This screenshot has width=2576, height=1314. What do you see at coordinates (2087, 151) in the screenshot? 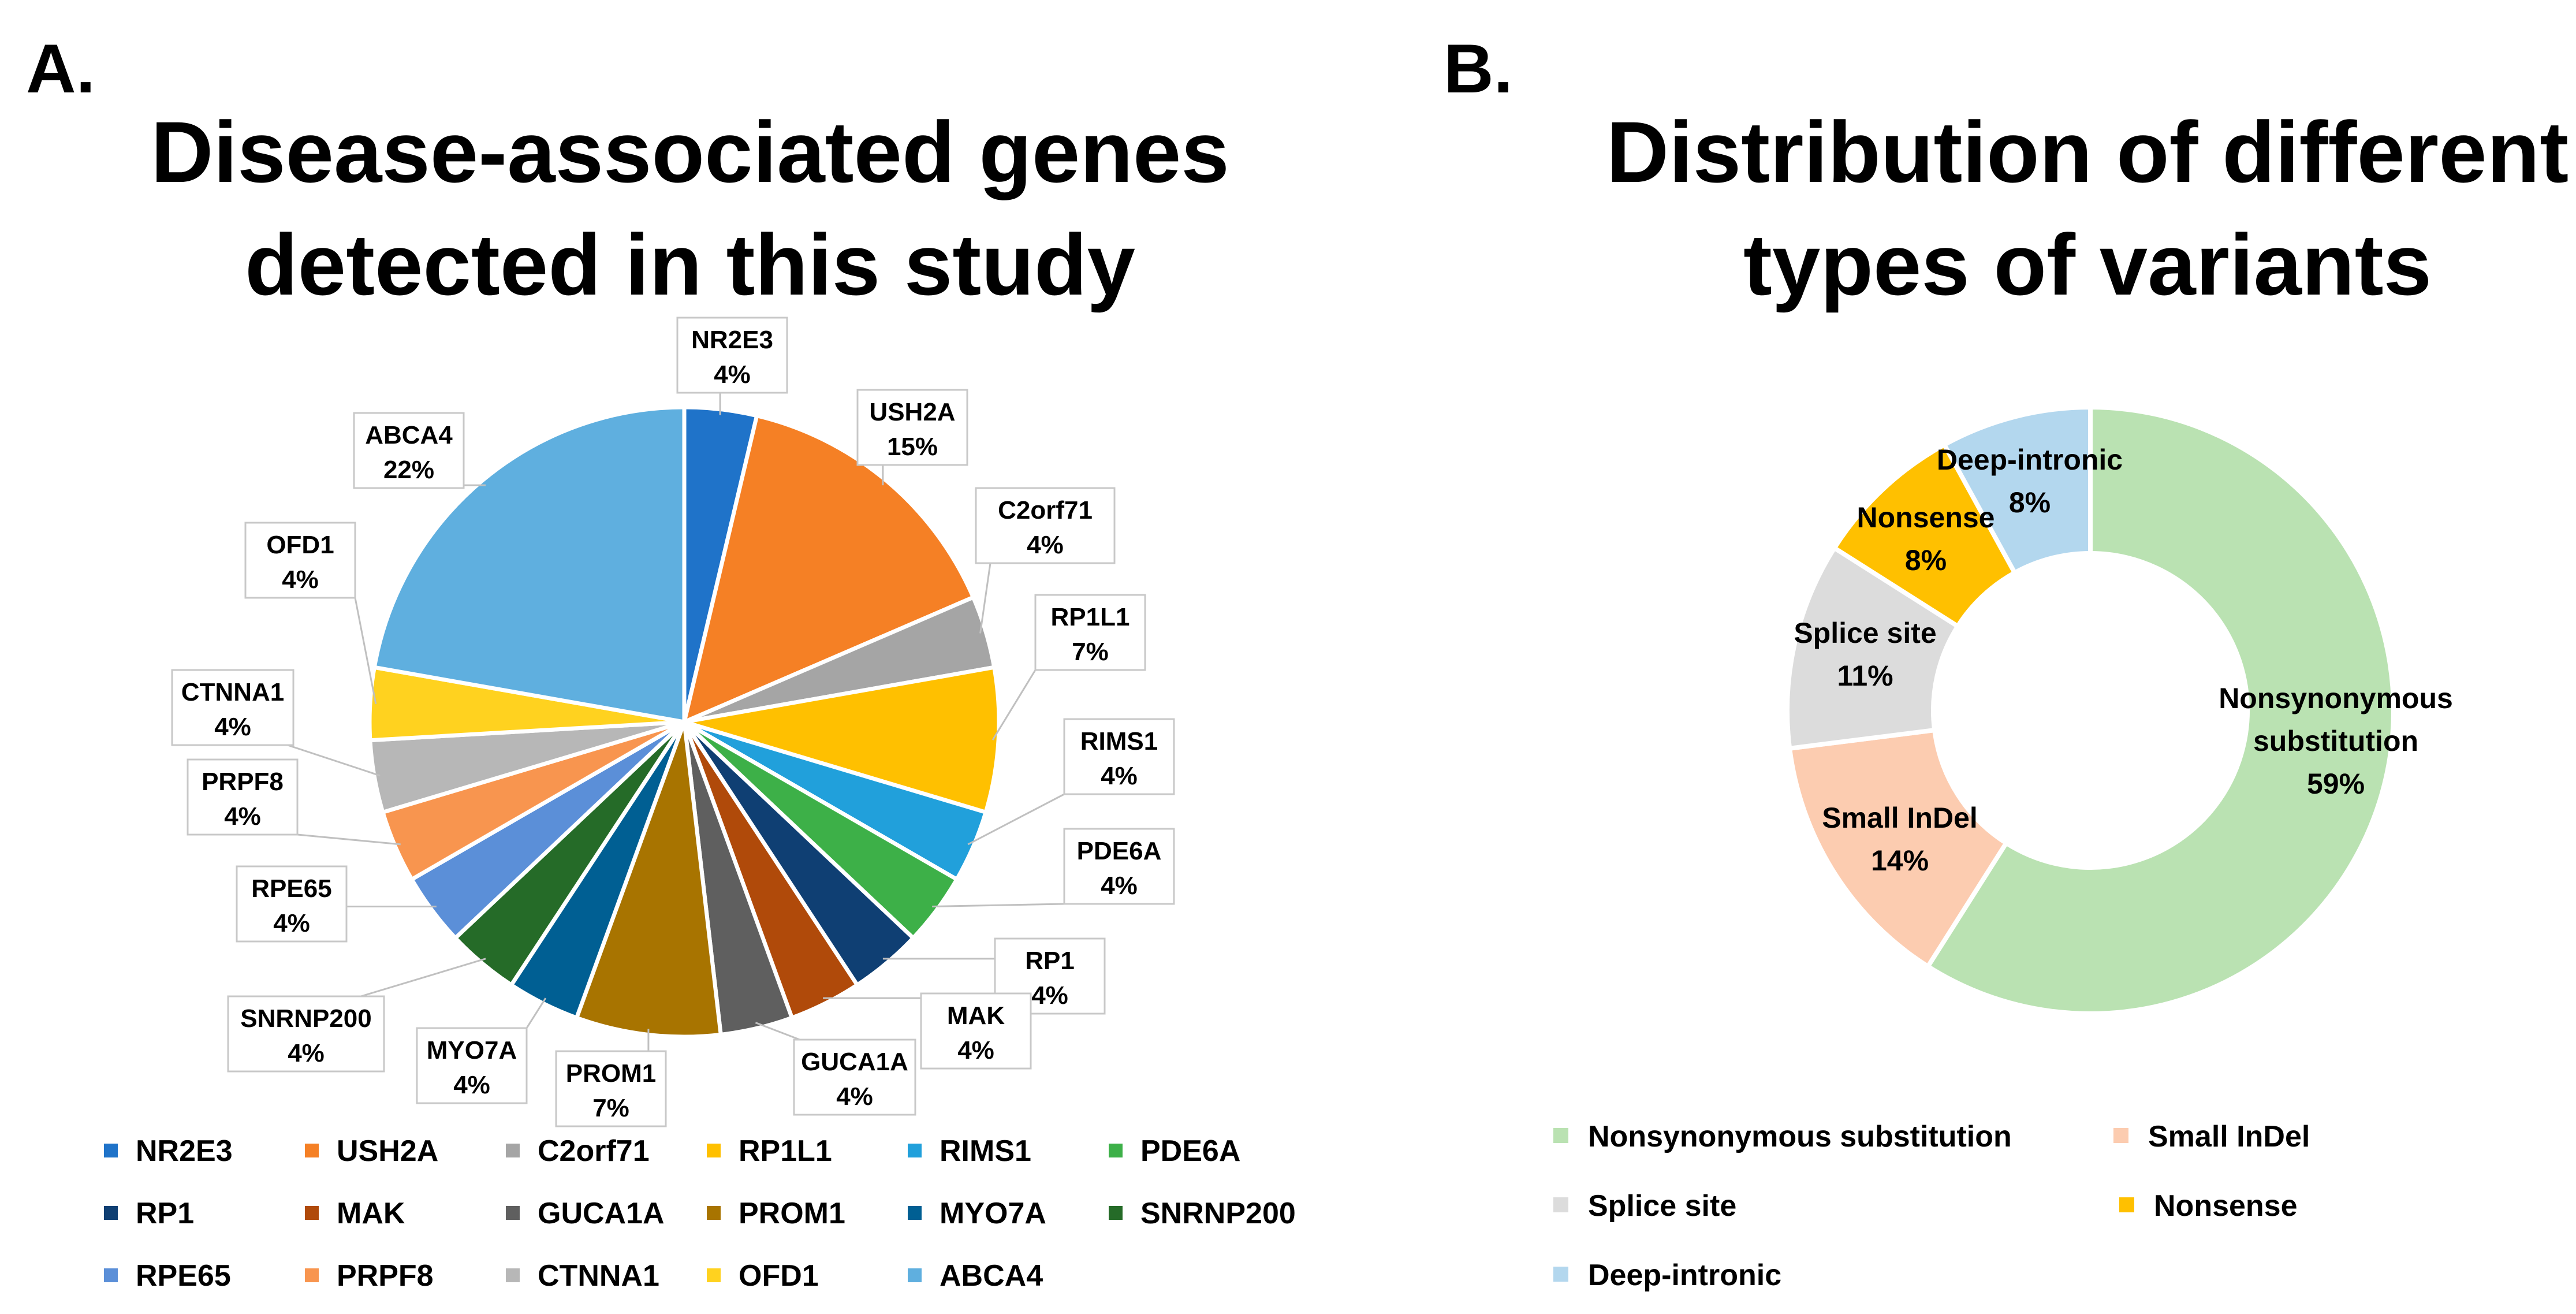
I see `panel-b-title-line-1: Distribution of different` at bounding box center [2087, 151].